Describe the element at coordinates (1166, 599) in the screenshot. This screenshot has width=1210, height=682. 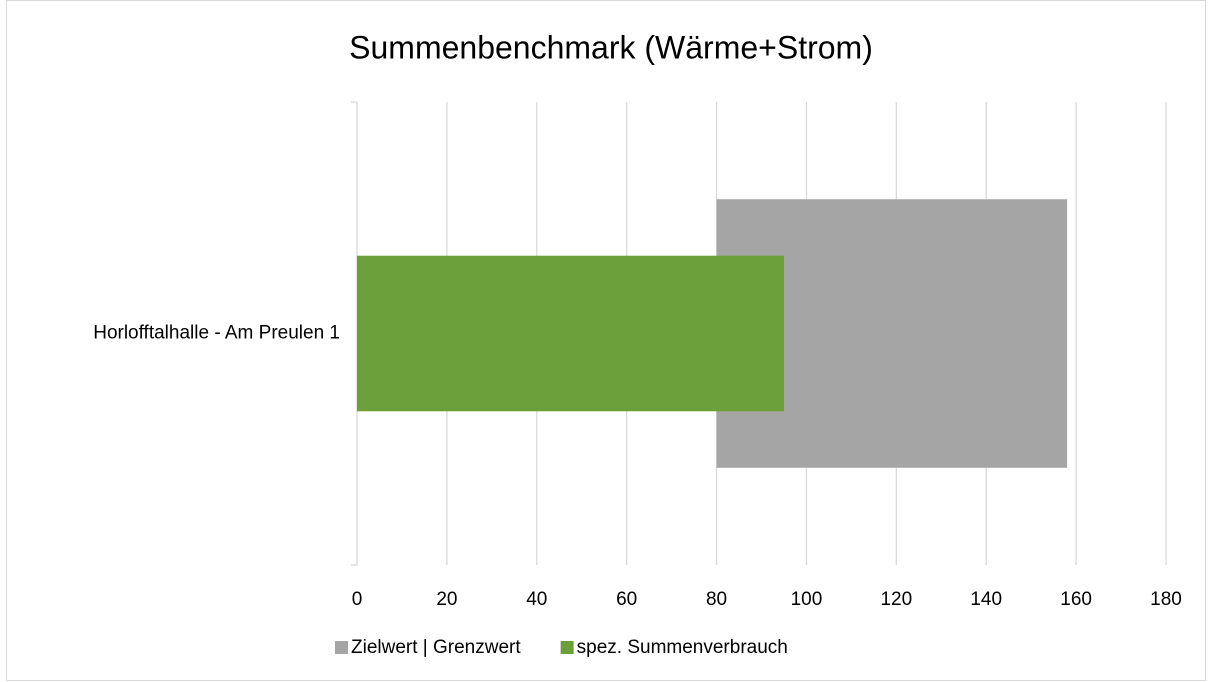
I see `x-tick-label: 180` at that location.